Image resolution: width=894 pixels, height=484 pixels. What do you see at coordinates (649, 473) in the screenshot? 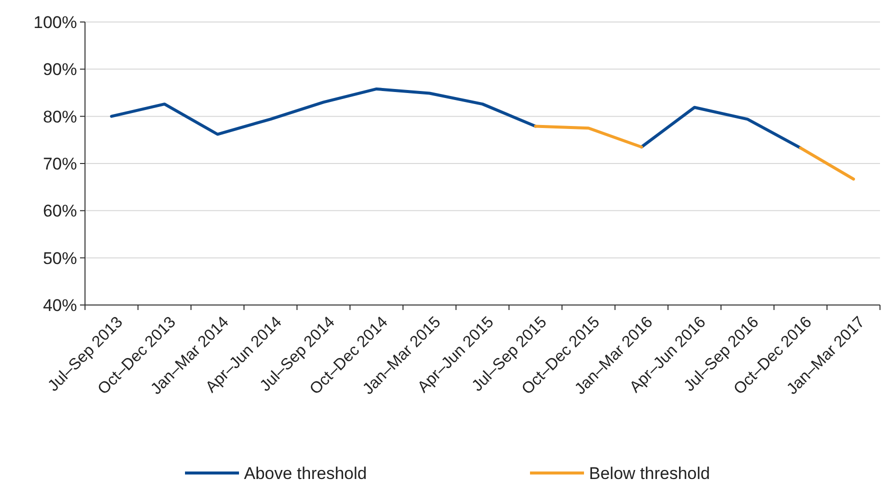
I see `legend-label: Below threshold` at bounding box center [649, 473].